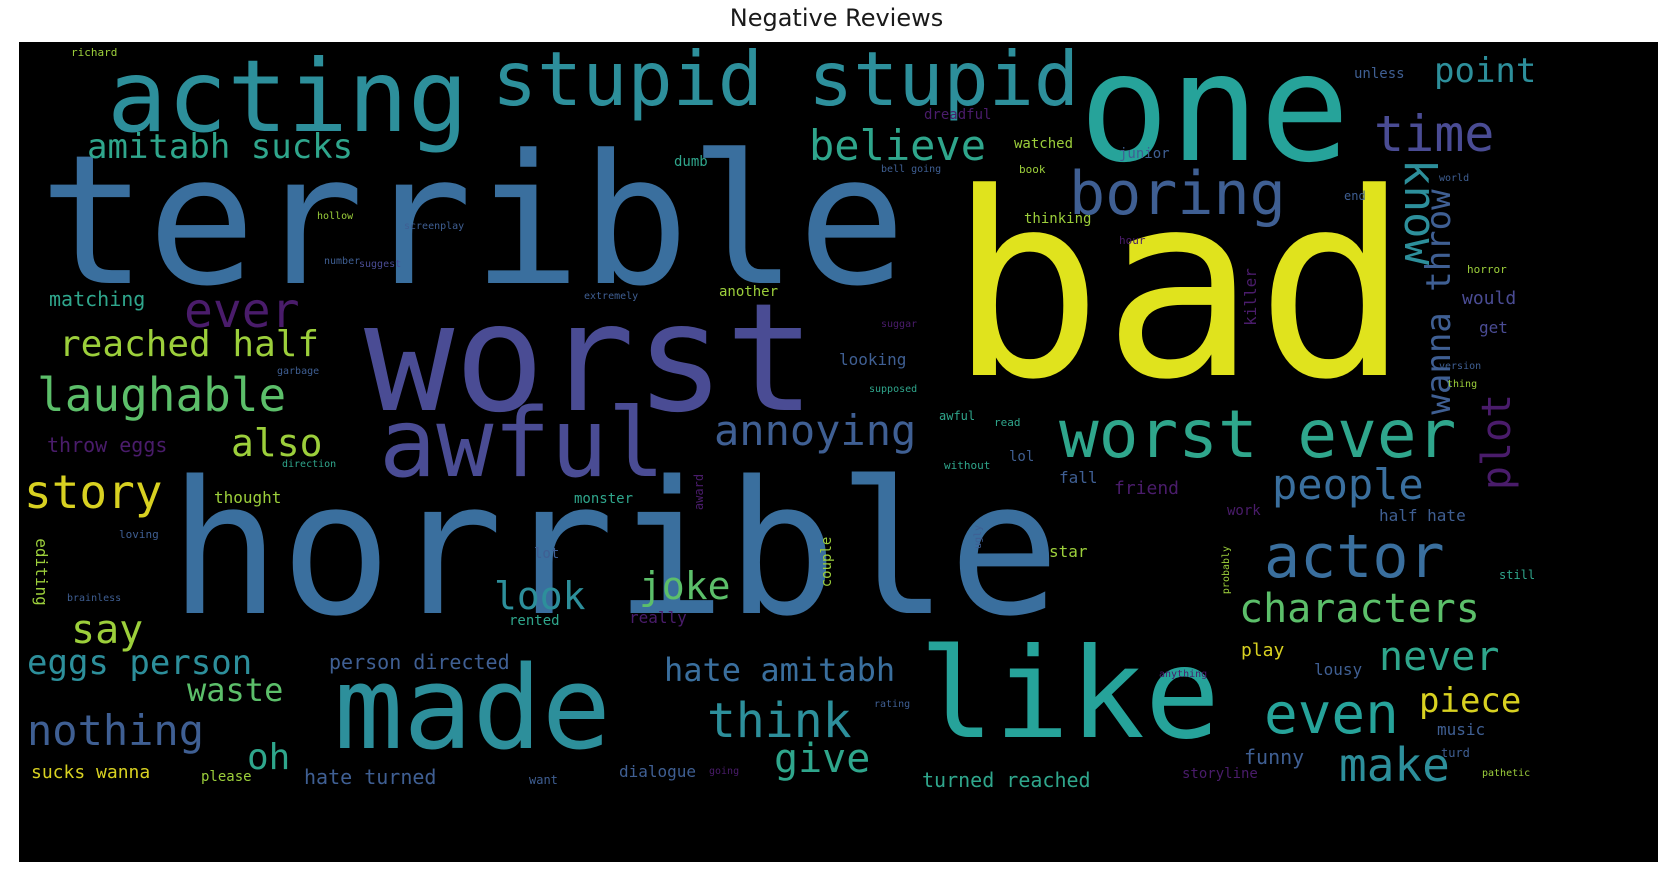  I want to click on word-without: without, so click(967, 465).